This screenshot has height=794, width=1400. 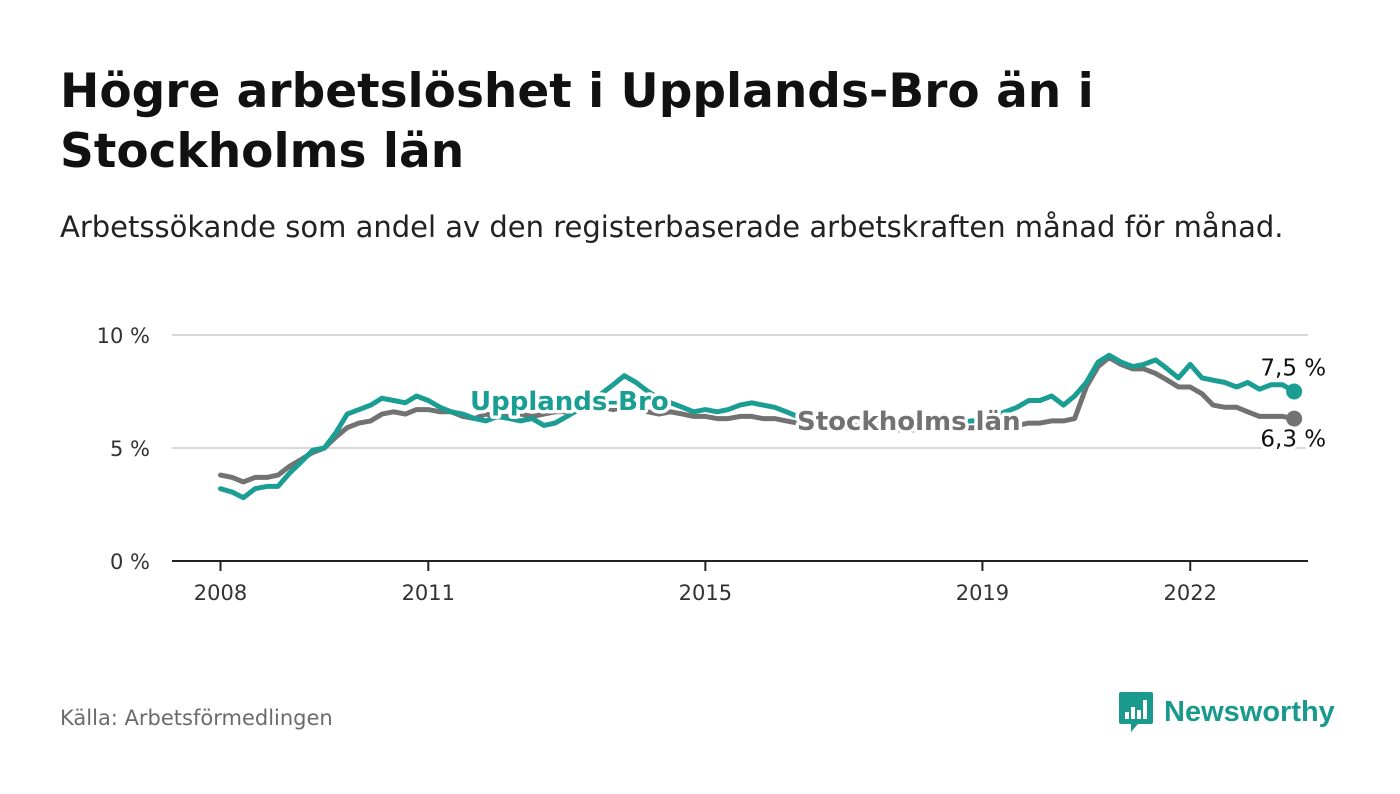 I want to click on y-axis-ticks: 0 % 5 % 10 %, so click(x=123, y=449).